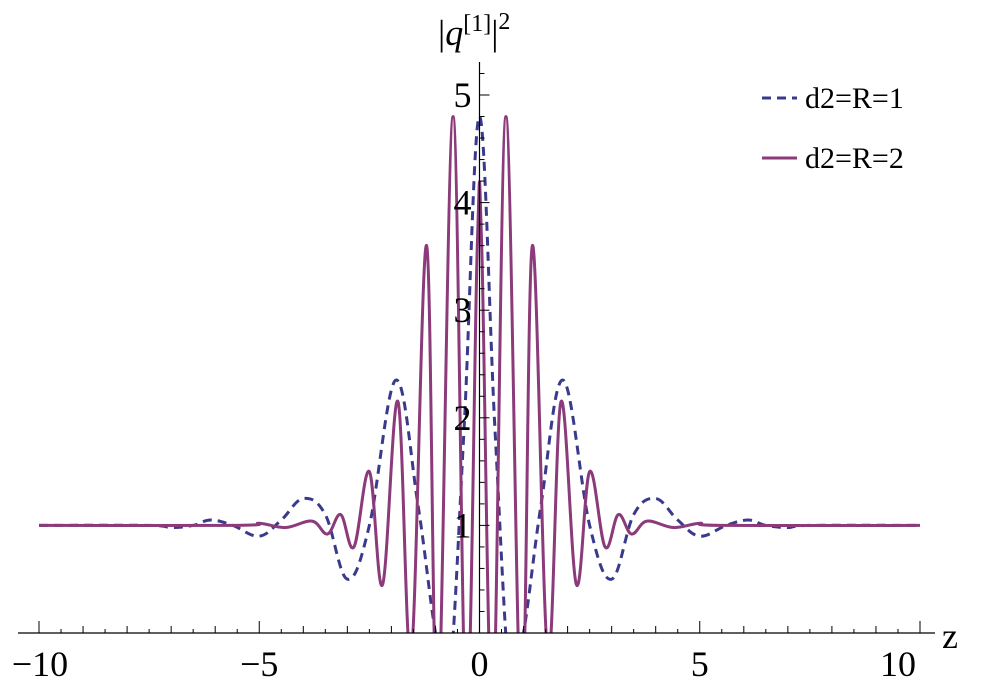 The height and width of the screenshot is (689, 1000). What do you see at coordinates (40, 664) in the screenshot?
I see `x-tick-label: −10` at bounding box center [40, 664].